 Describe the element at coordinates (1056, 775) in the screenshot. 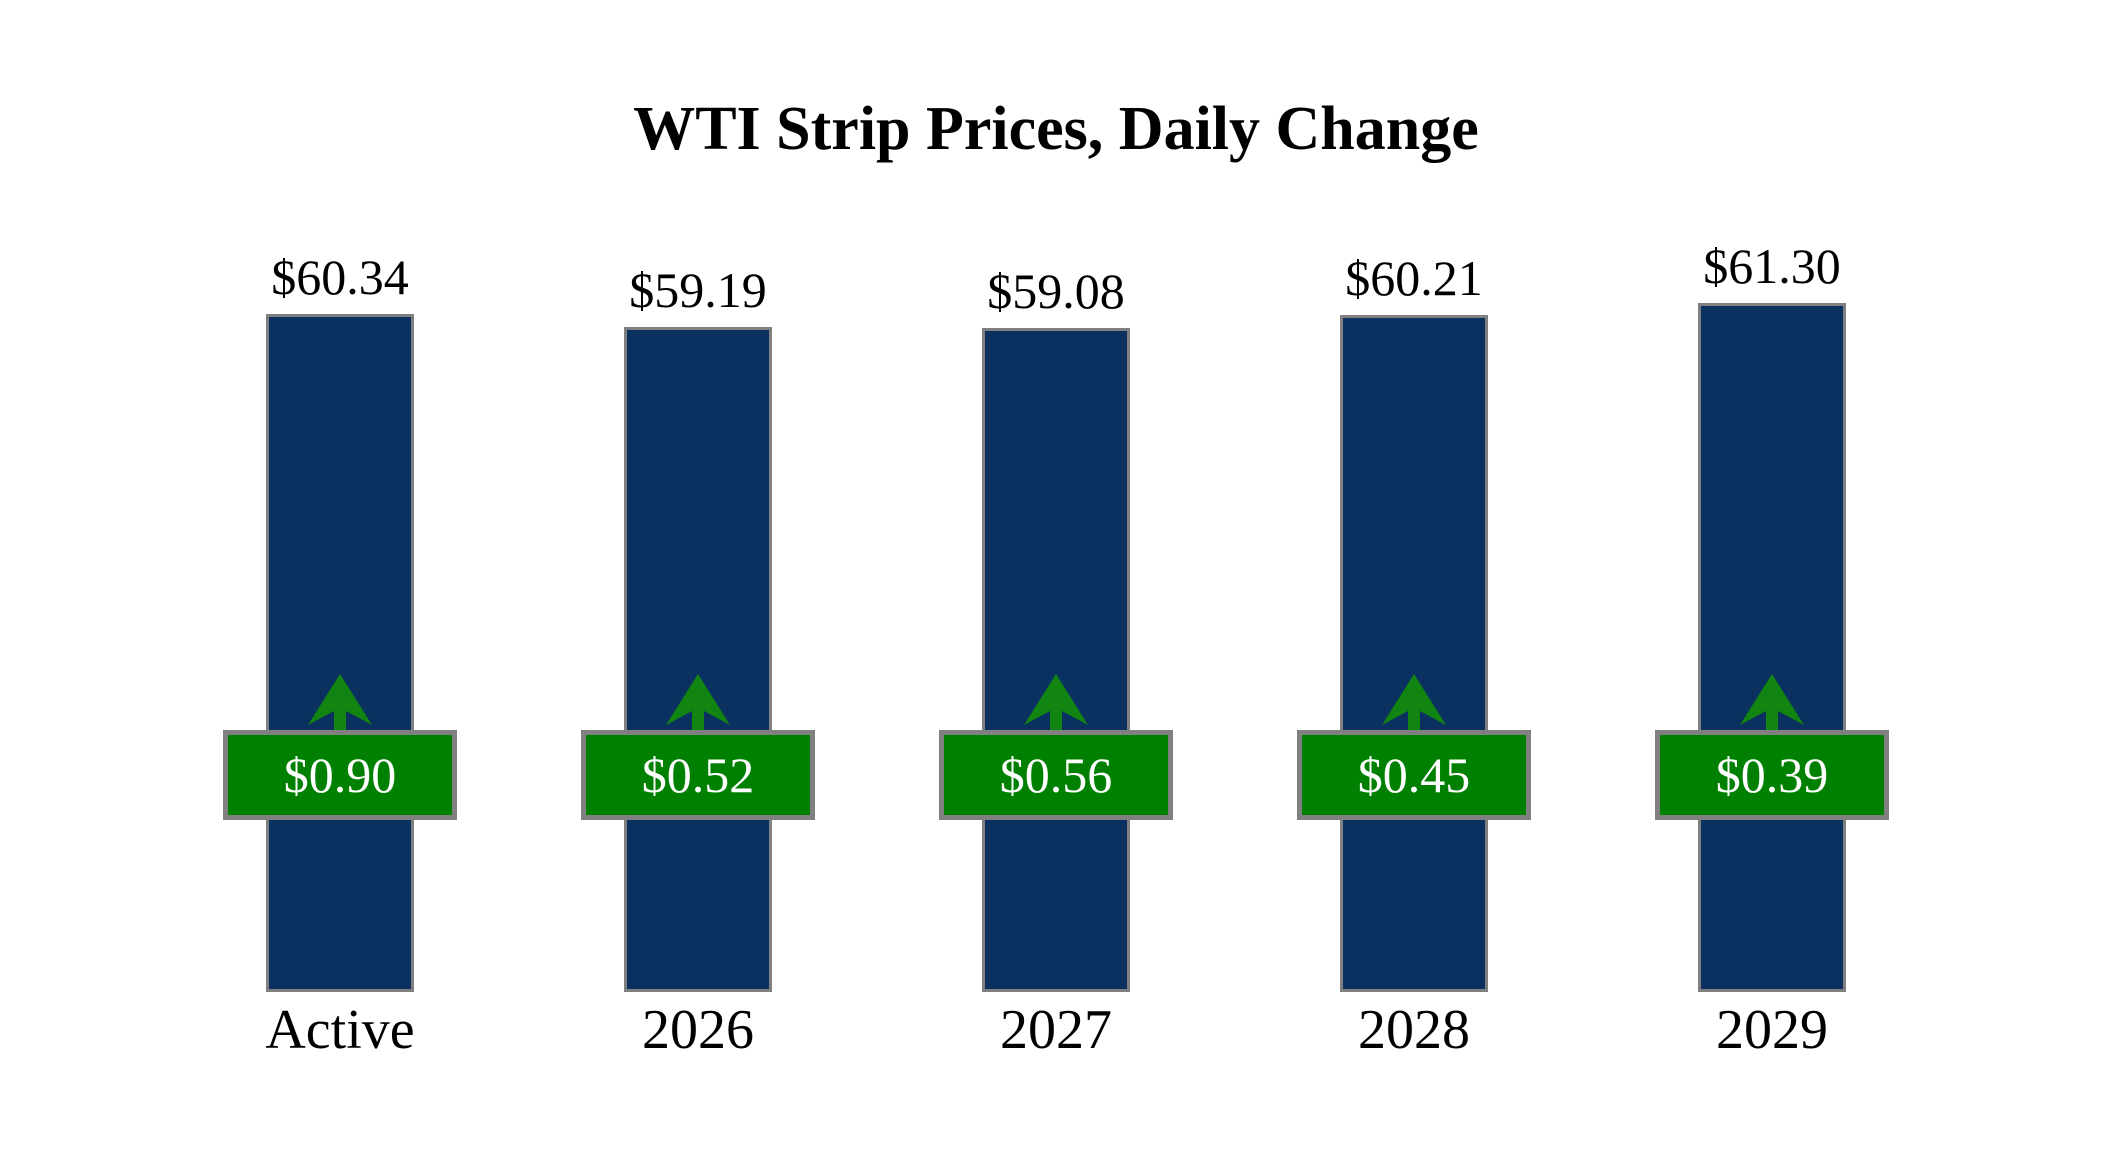

I see `daily-change-badge: $0.56` at that location.